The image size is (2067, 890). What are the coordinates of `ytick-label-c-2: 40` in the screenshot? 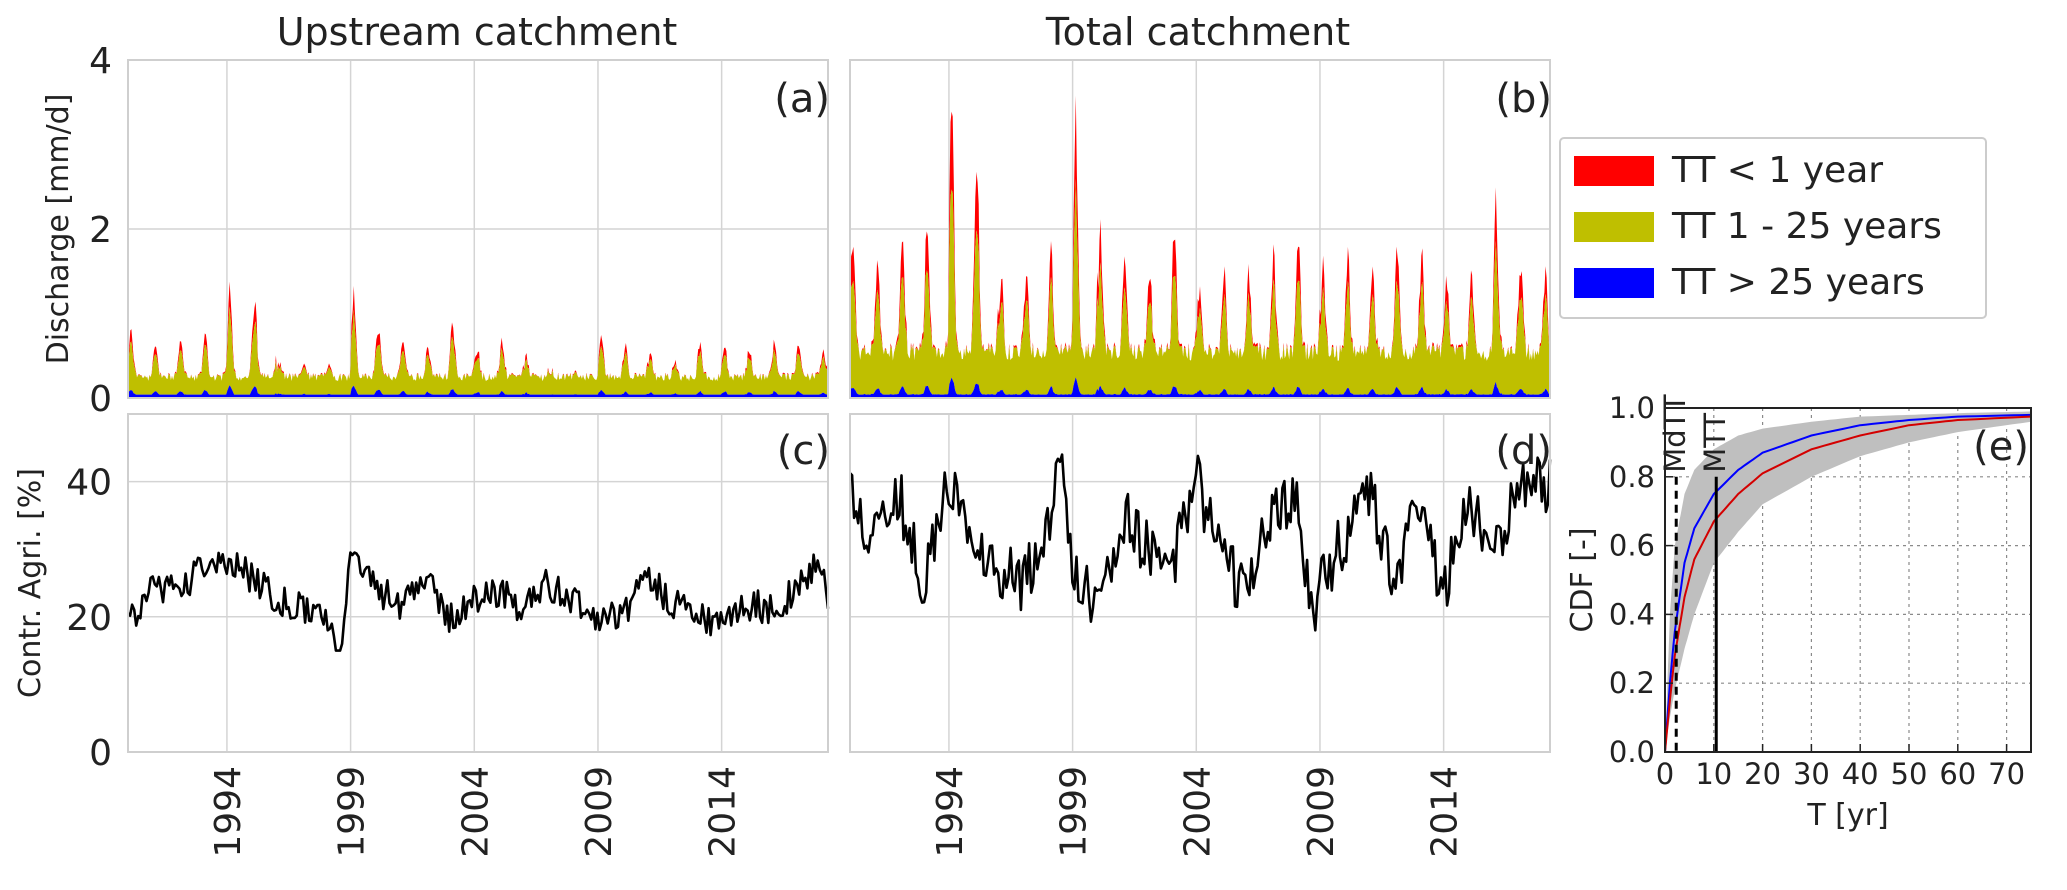 It's located at (89, 483).